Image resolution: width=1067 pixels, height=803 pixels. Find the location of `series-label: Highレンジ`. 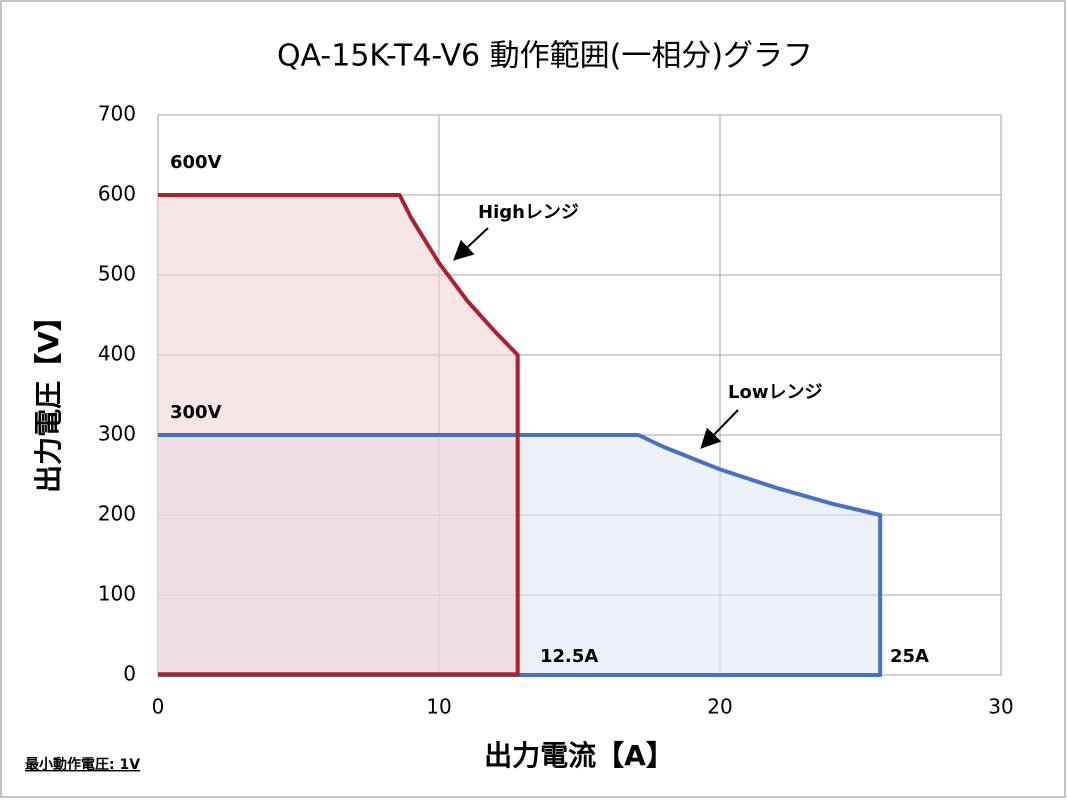

series-label: Highレンジ is located at coordinates (528, 212).